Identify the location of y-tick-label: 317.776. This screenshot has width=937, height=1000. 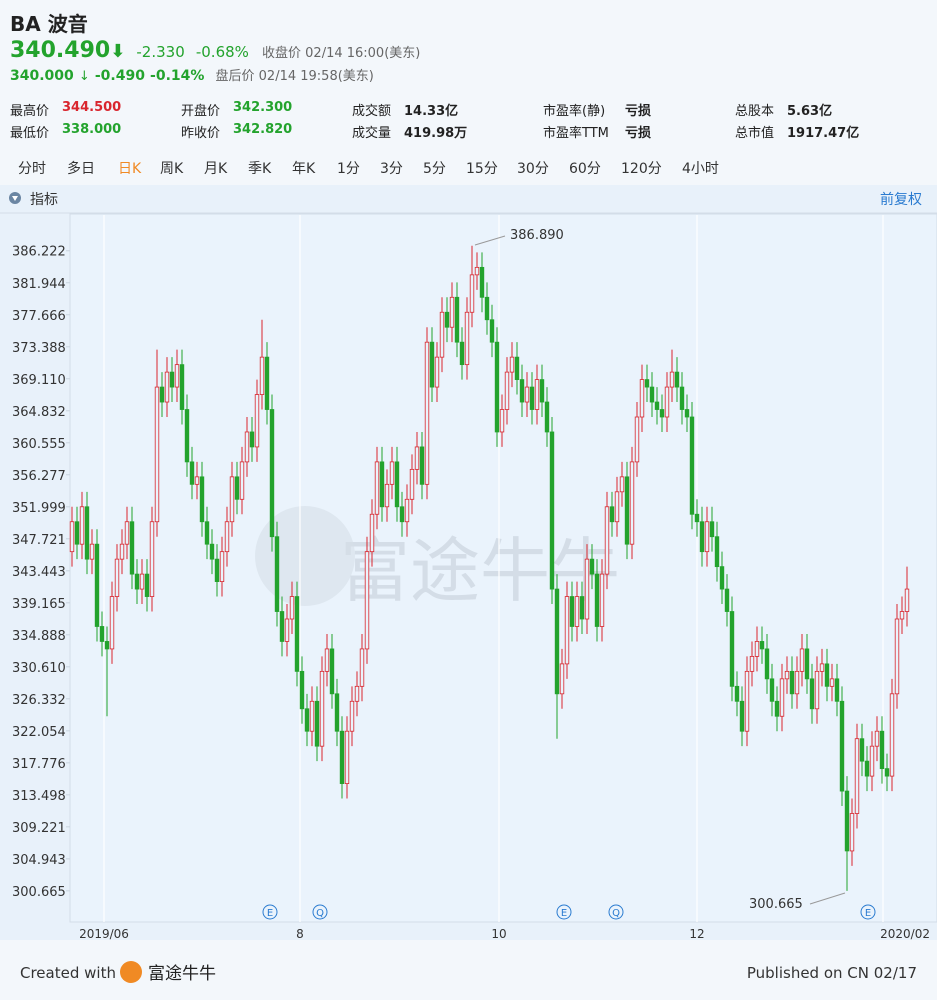
(39, 764).